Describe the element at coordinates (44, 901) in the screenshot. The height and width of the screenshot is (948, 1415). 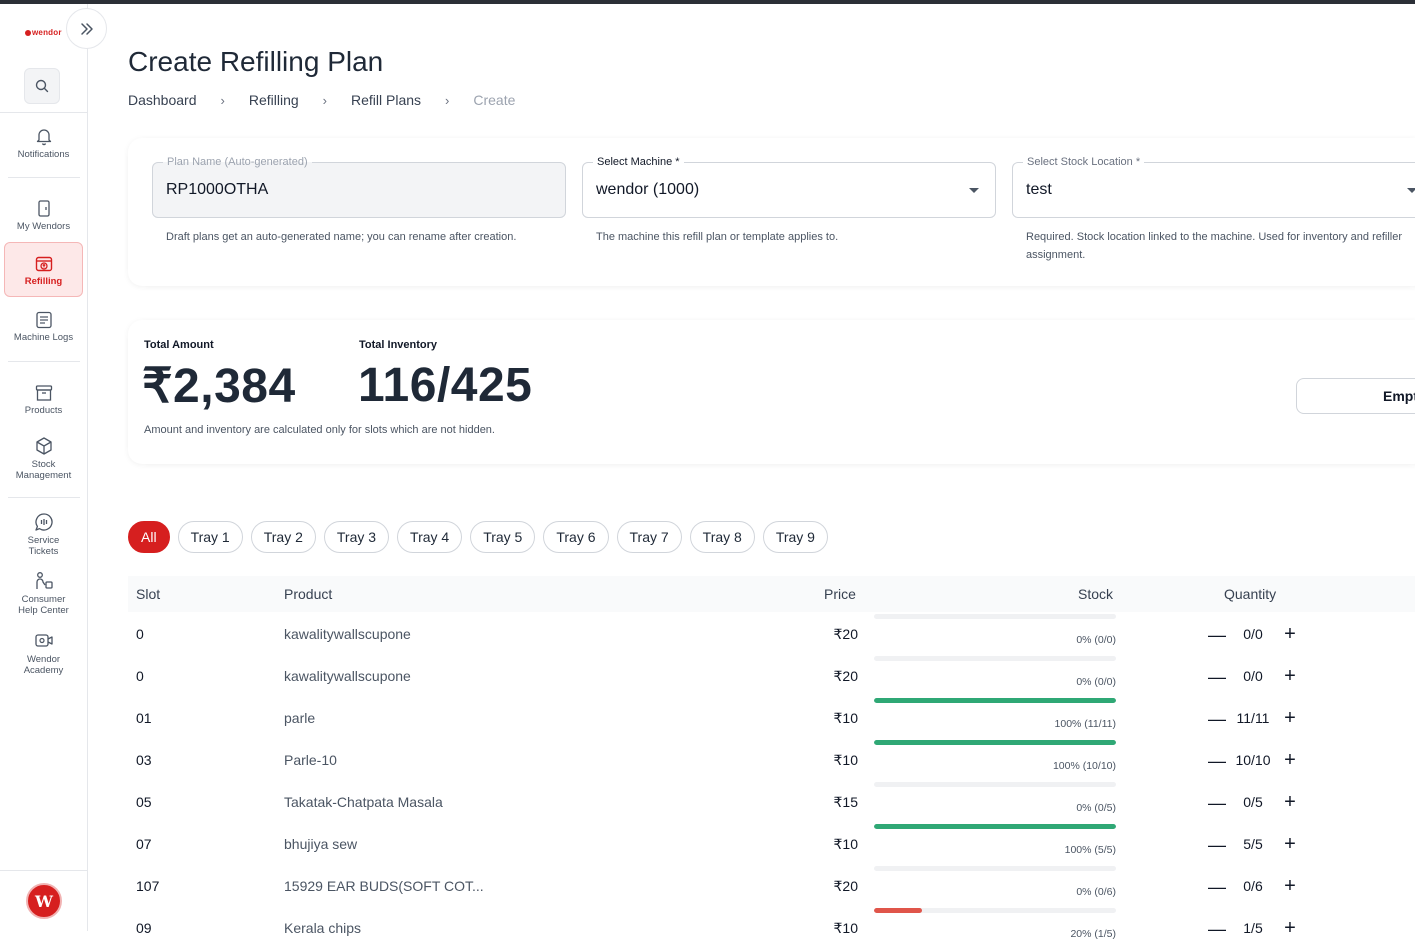
I see `avatar: W` at that location.